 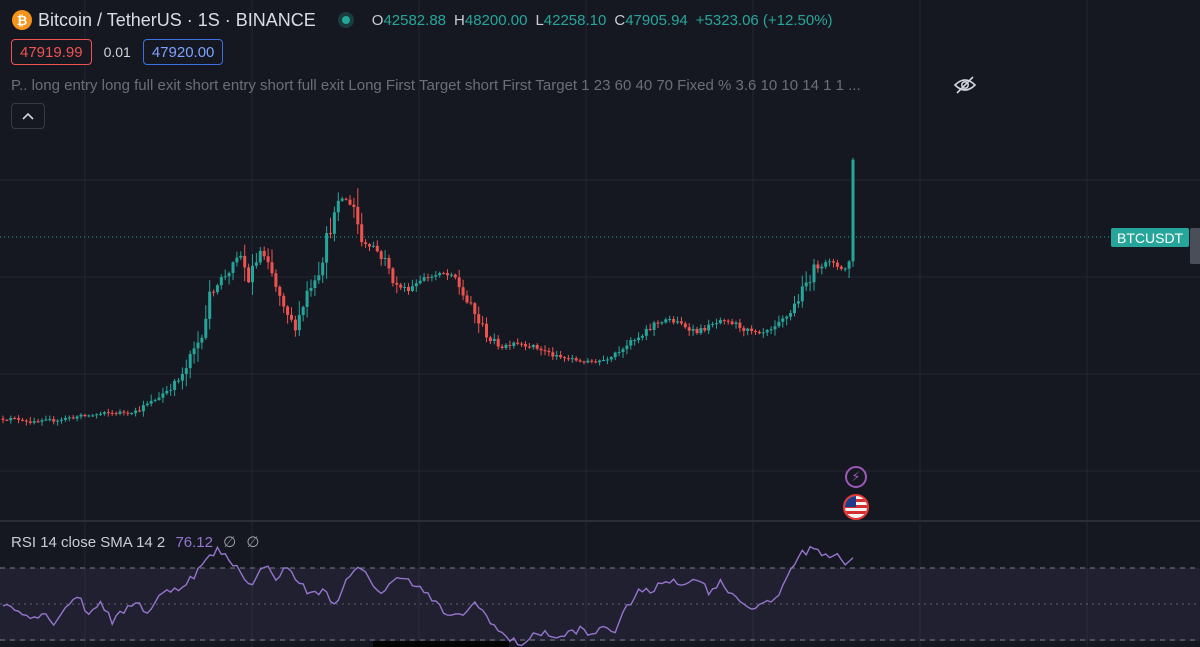 I want to click on price-change: +5323.06 (+12.50%), so click(x=764, y=20).